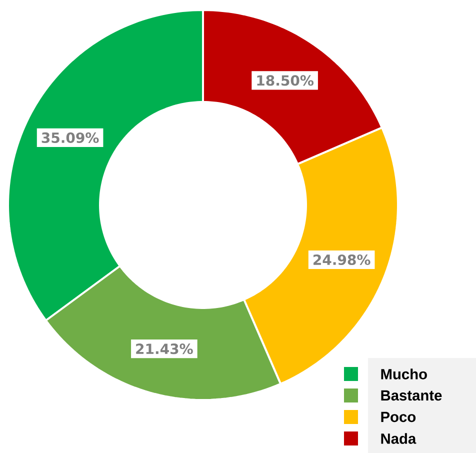 The width and height of the screenshot is (476, 453). What do you see at coordinates (164, 349) in the screenshot?
I see `data-label: 21.43%` at bounding box center [164, 349].